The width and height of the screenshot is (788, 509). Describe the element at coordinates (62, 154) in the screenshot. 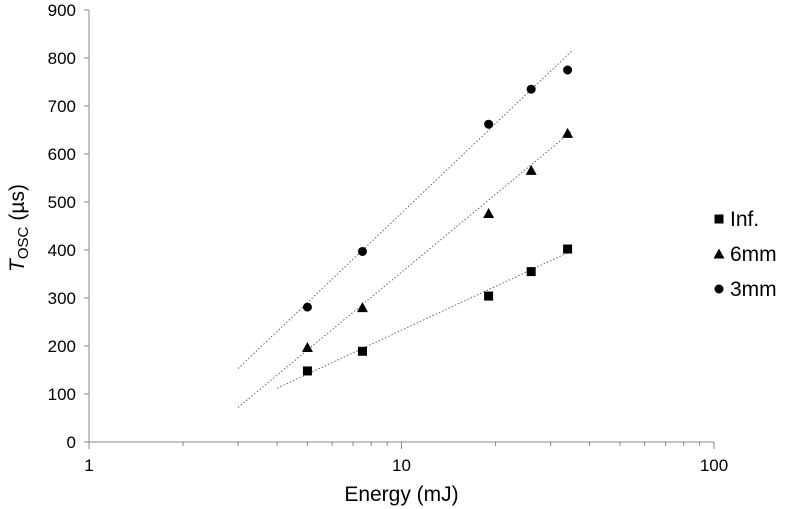

I see `y-tick-label: 600` at that location.